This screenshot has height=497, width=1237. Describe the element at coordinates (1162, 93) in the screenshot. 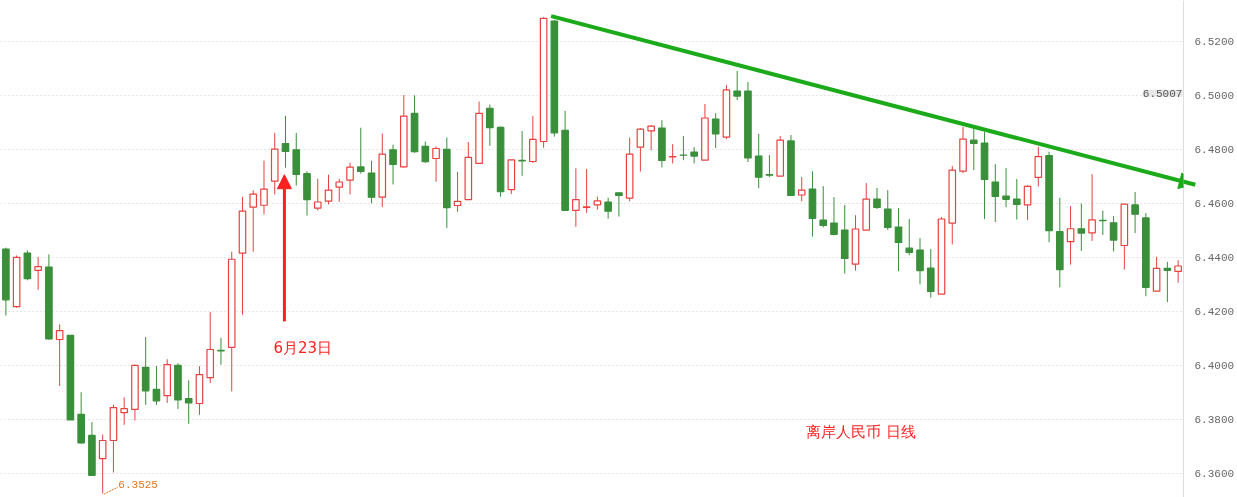

I see `annotation: 6.5007` at that location.